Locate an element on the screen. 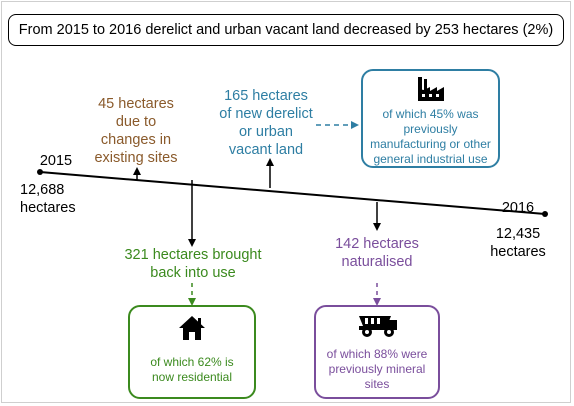 This screenshot has height=406, width=574. end-value-number: 12,435 is located at coordinates (518, 234).